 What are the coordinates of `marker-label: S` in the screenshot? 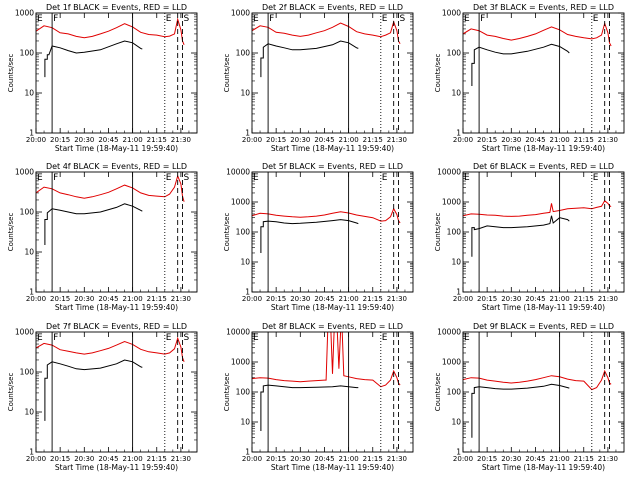 It's located at (403, 19).